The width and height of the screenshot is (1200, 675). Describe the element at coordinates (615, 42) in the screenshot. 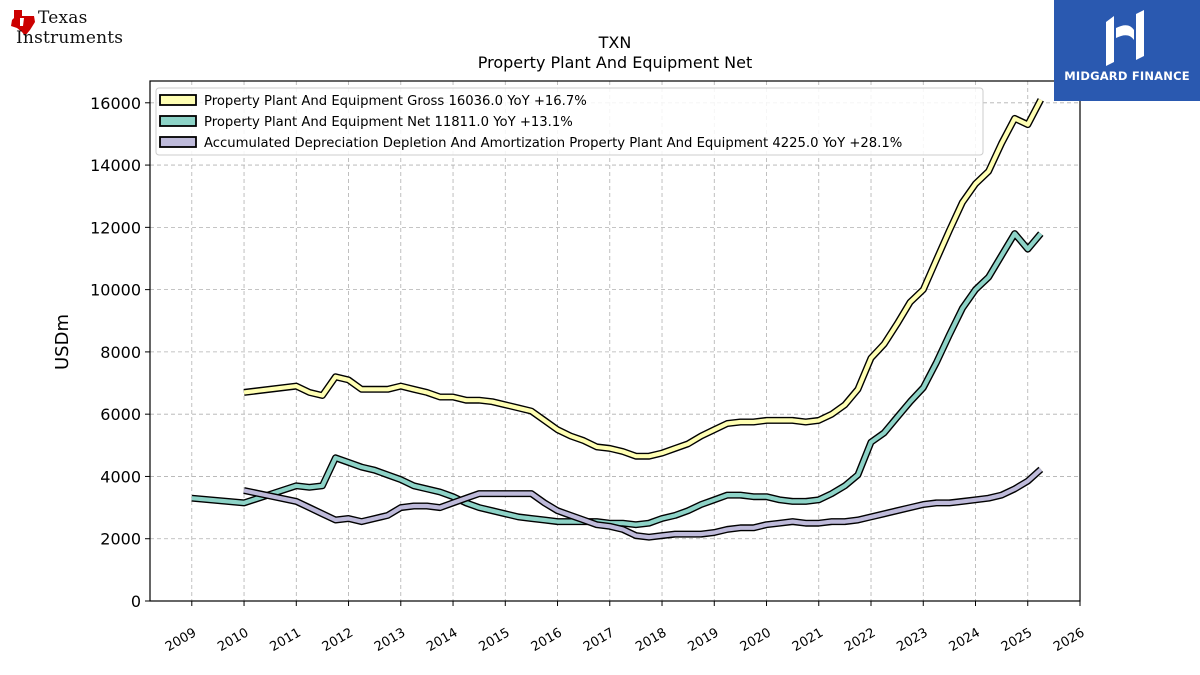

I see `chart-title: TXN` at that location.